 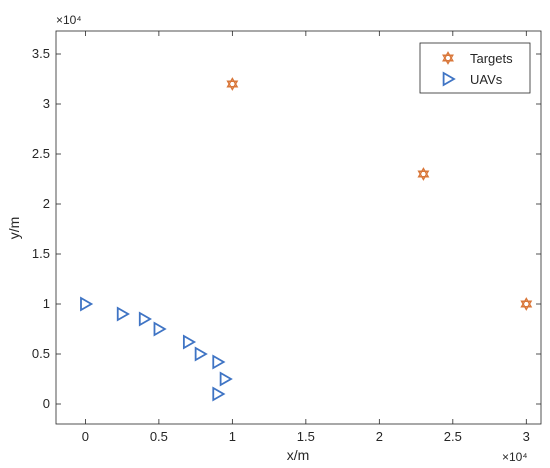 What do you see at coordinates (85, 436) in the screenshot?
I see `x-tick-label: 0` at bounding box center [85, 436].